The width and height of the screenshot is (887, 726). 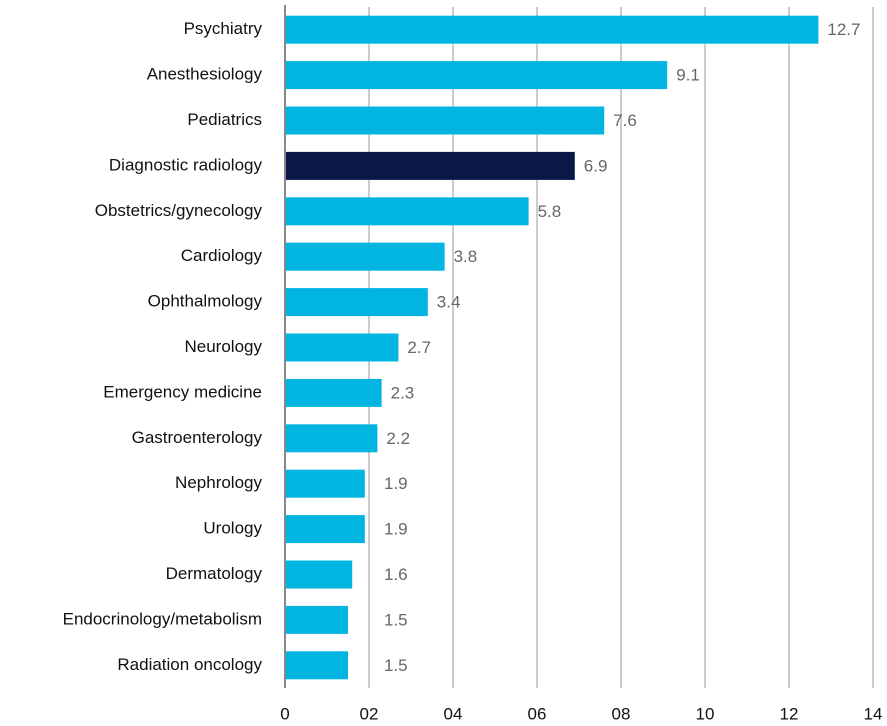 What do you see at coordinates (223, 28) in the screenshot?
I see `y-tick-label: Psychiatry` at bounding box center [223, 28].